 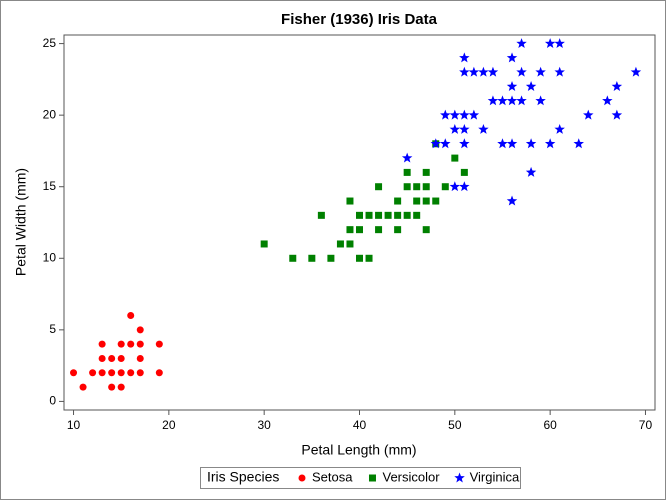 What do you see at coordinates (21, 222) in the screenshot?
I see `y-axis-label: Petal Width (mm)` at bounding box center [21, 222].